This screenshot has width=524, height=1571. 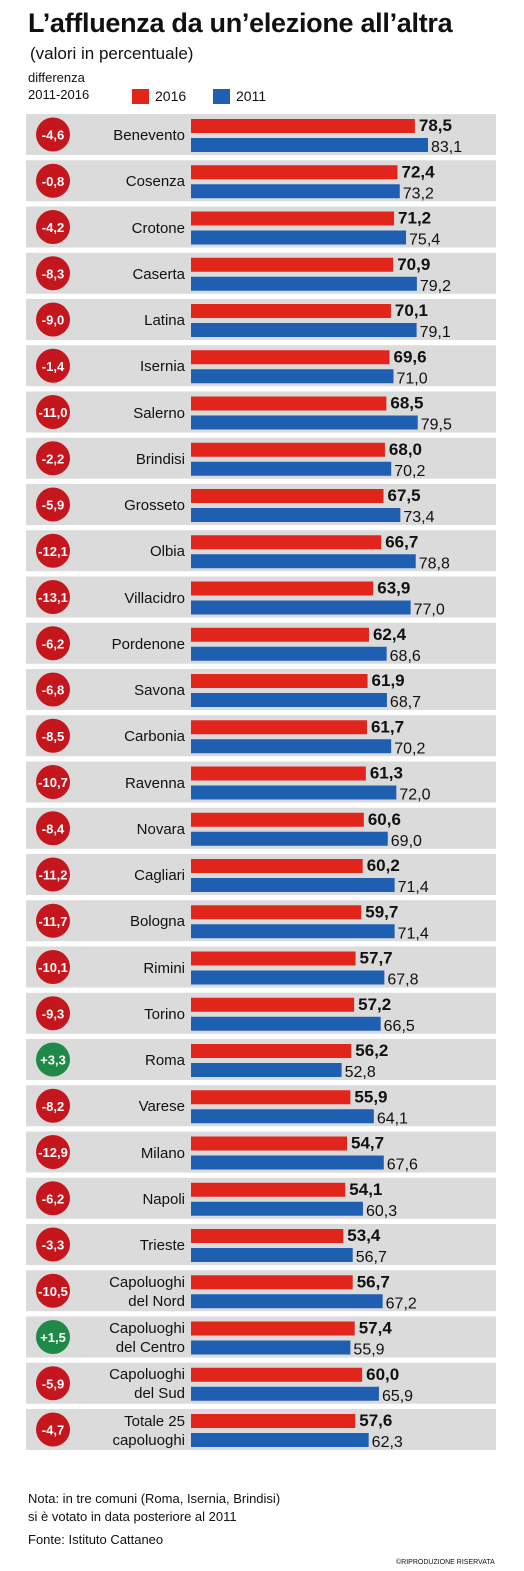 I want to click on chart-subtitle: (valori in percentuale), so click(x=112, y=53).